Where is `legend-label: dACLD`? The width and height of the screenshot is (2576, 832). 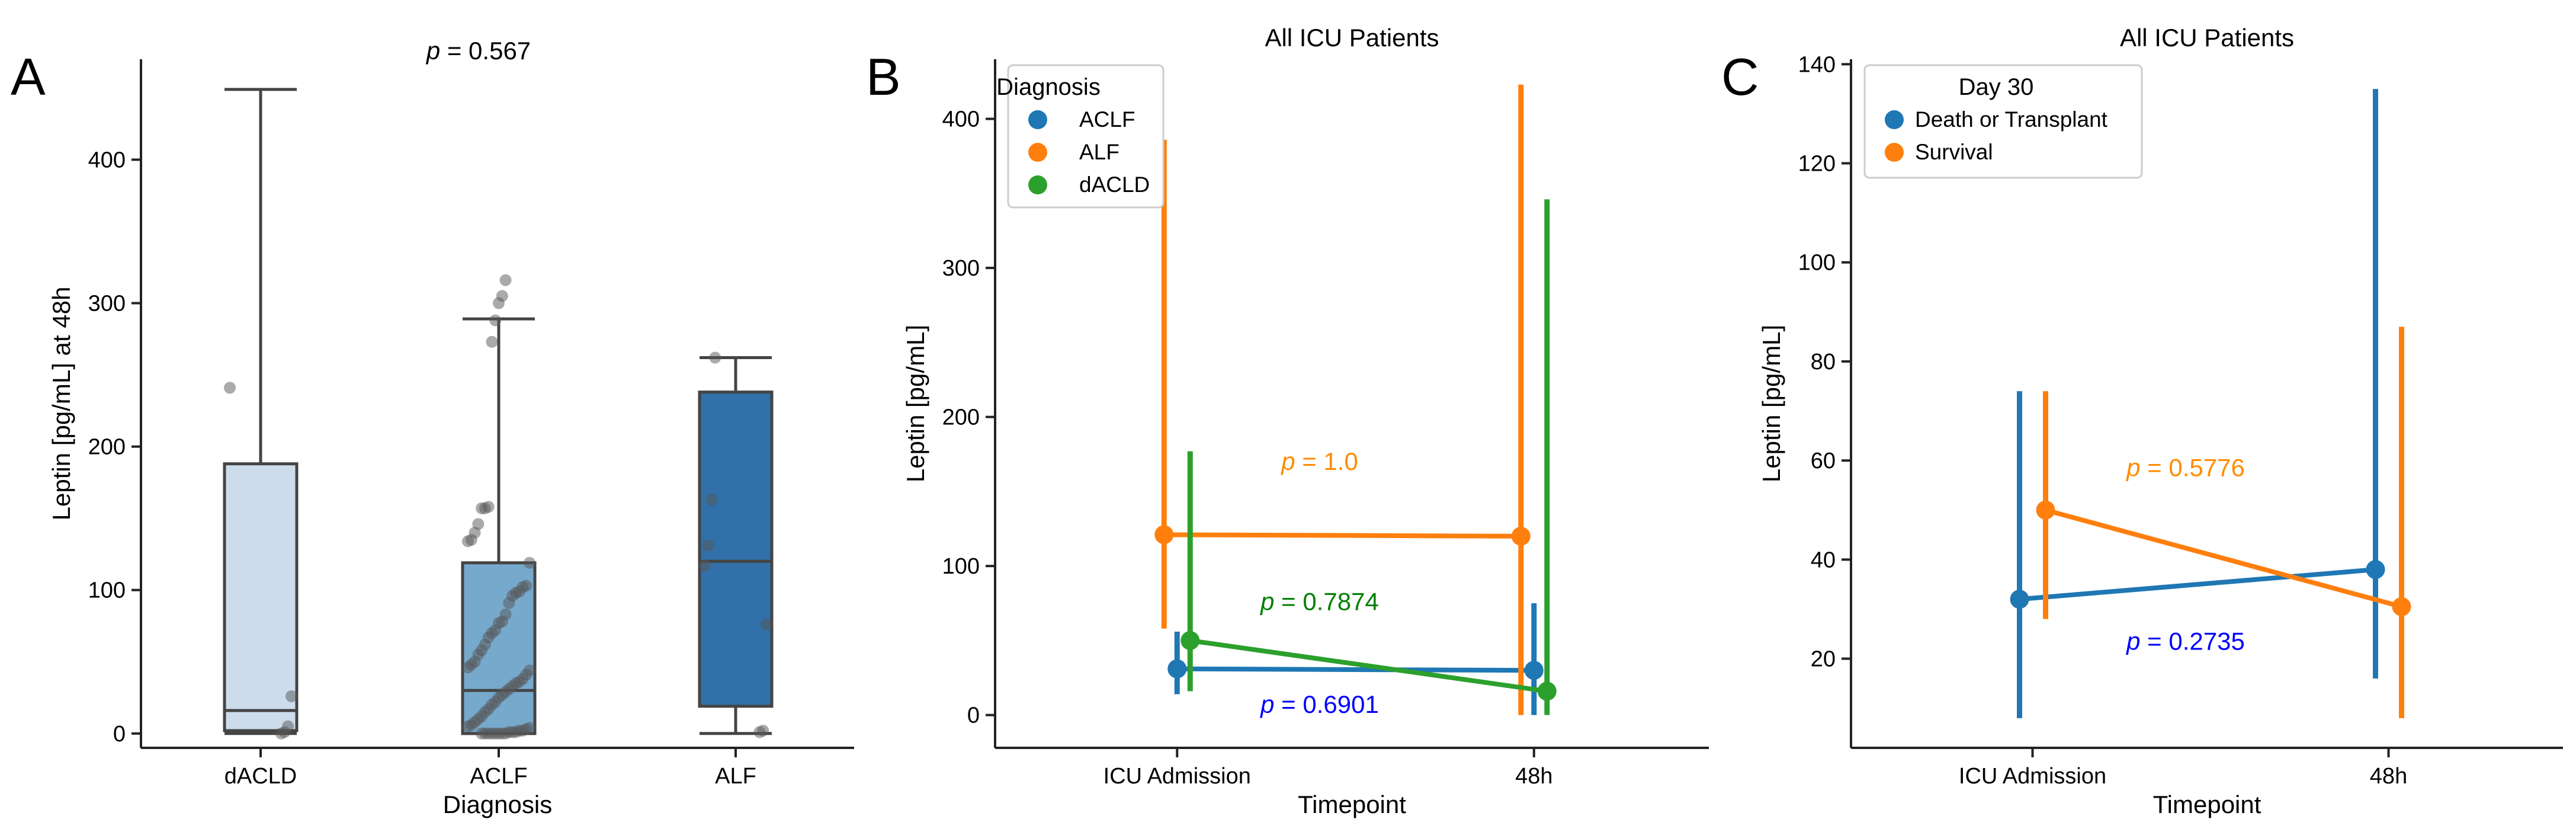
legend-label: dACLD is located at coordinates (1114, 184).